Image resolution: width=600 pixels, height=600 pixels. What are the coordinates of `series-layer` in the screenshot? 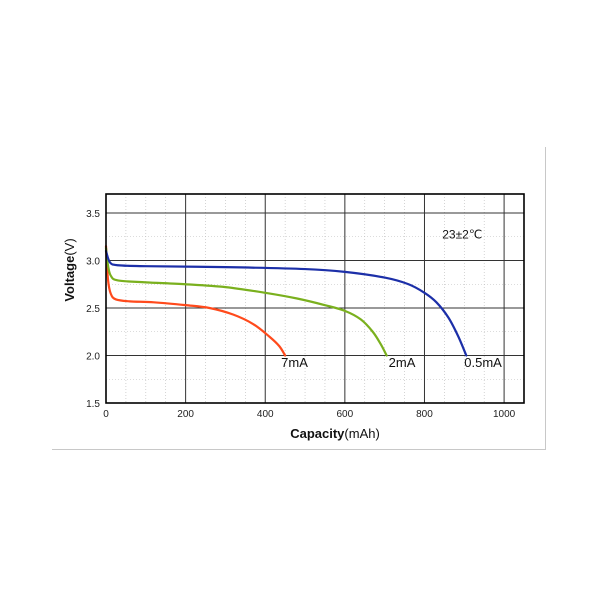 It's located at (286, 301).